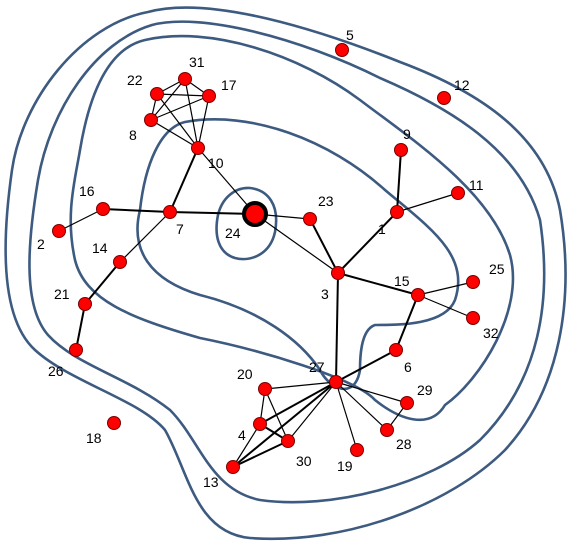  I want to click on node-28: 28, so click(396, 437).